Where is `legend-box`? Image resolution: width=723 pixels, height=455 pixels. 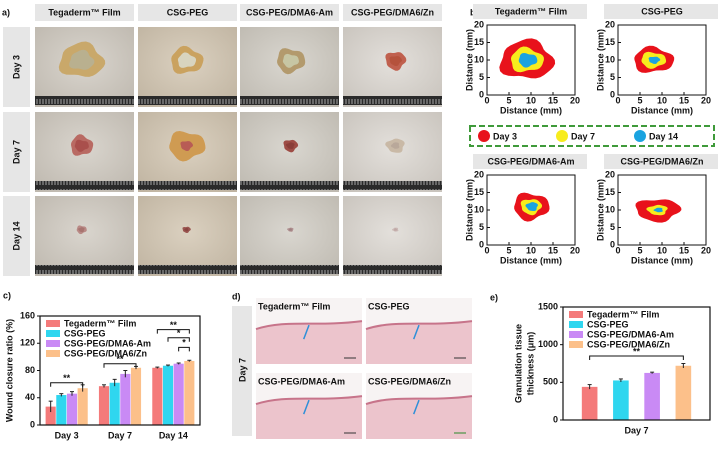 legend-box is located at coordinates (592, 136).